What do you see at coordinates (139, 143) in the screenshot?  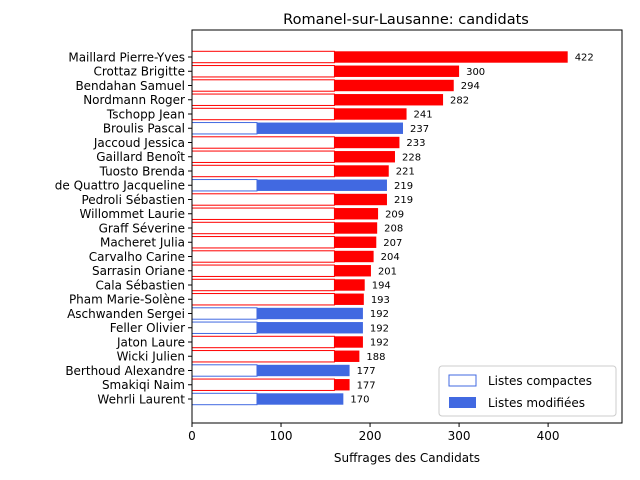 I see `category-label: Jaccoud Jessica` at bounding box center [139, 143].